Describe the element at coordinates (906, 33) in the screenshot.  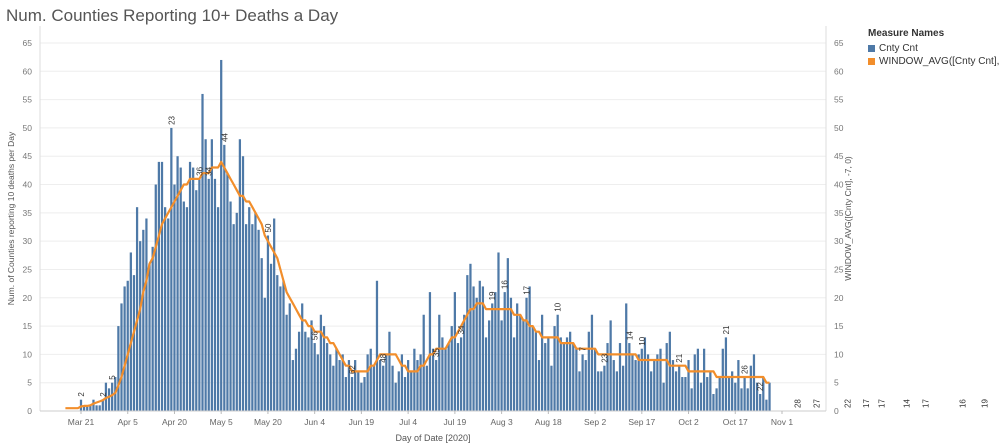
I see `legend-title: Measure Names` at that location.